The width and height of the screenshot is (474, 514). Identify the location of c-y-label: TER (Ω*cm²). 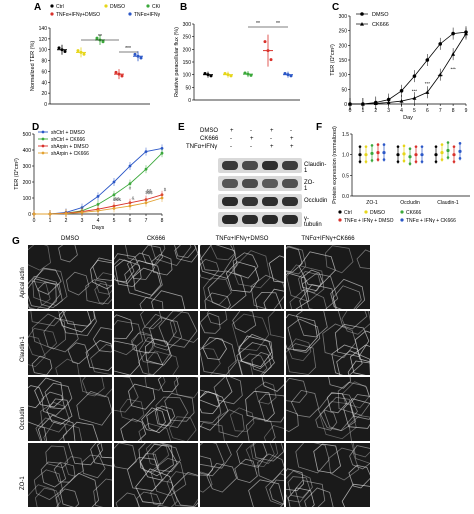
(333, 60).